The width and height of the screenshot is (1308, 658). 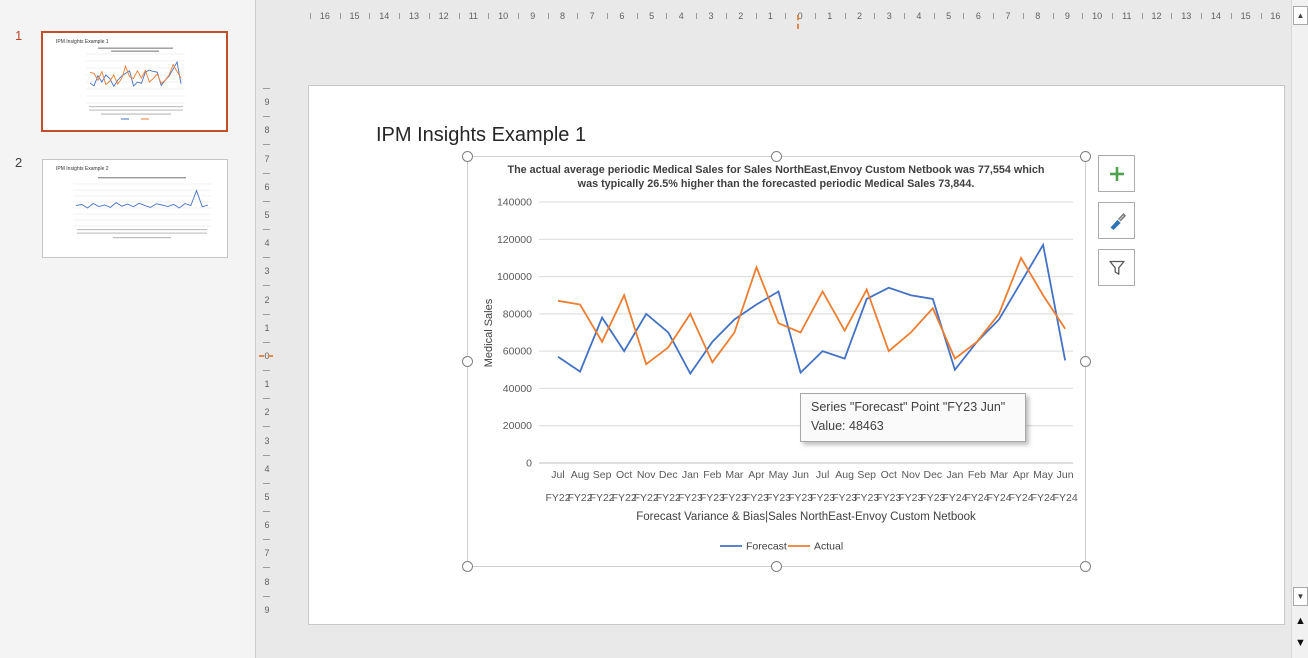 I want to click on h-ruler-unit: 0, so click(x=800, y=16).